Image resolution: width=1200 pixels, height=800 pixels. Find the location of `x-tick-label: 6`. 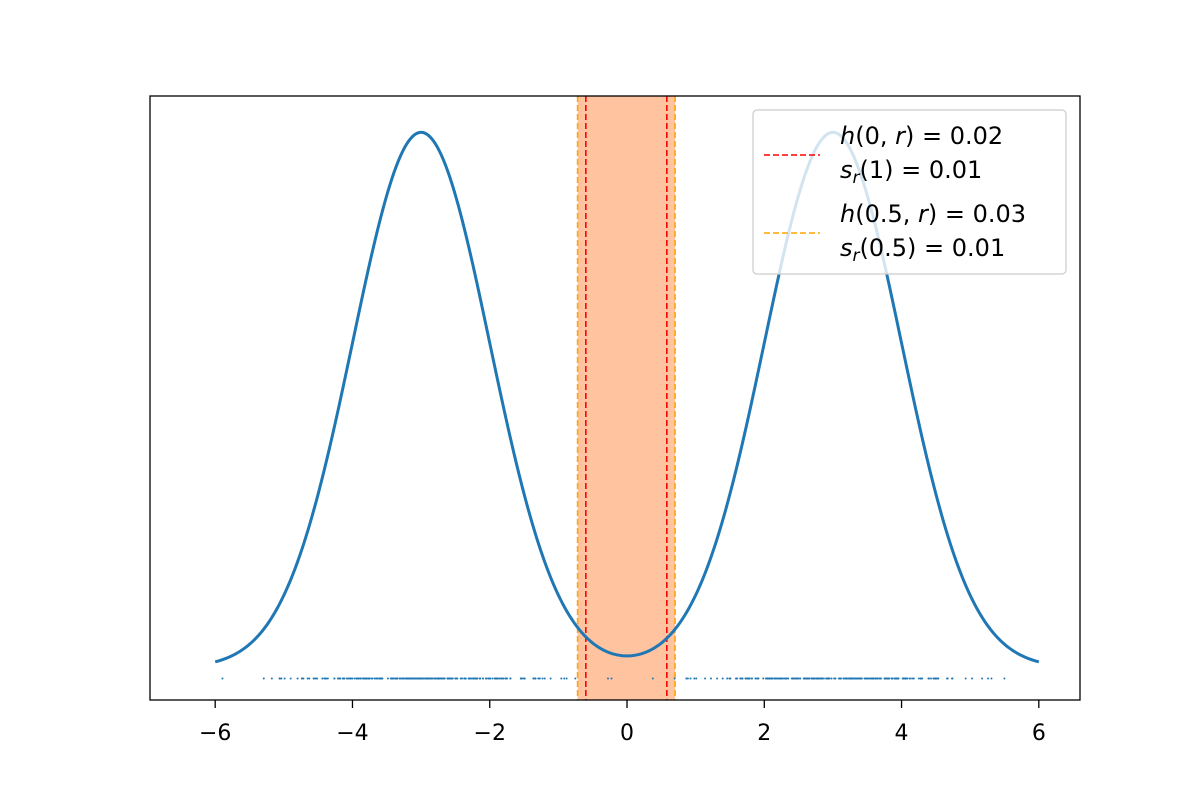

x-tick-label: 6 is located at coordinates (1039, 733).